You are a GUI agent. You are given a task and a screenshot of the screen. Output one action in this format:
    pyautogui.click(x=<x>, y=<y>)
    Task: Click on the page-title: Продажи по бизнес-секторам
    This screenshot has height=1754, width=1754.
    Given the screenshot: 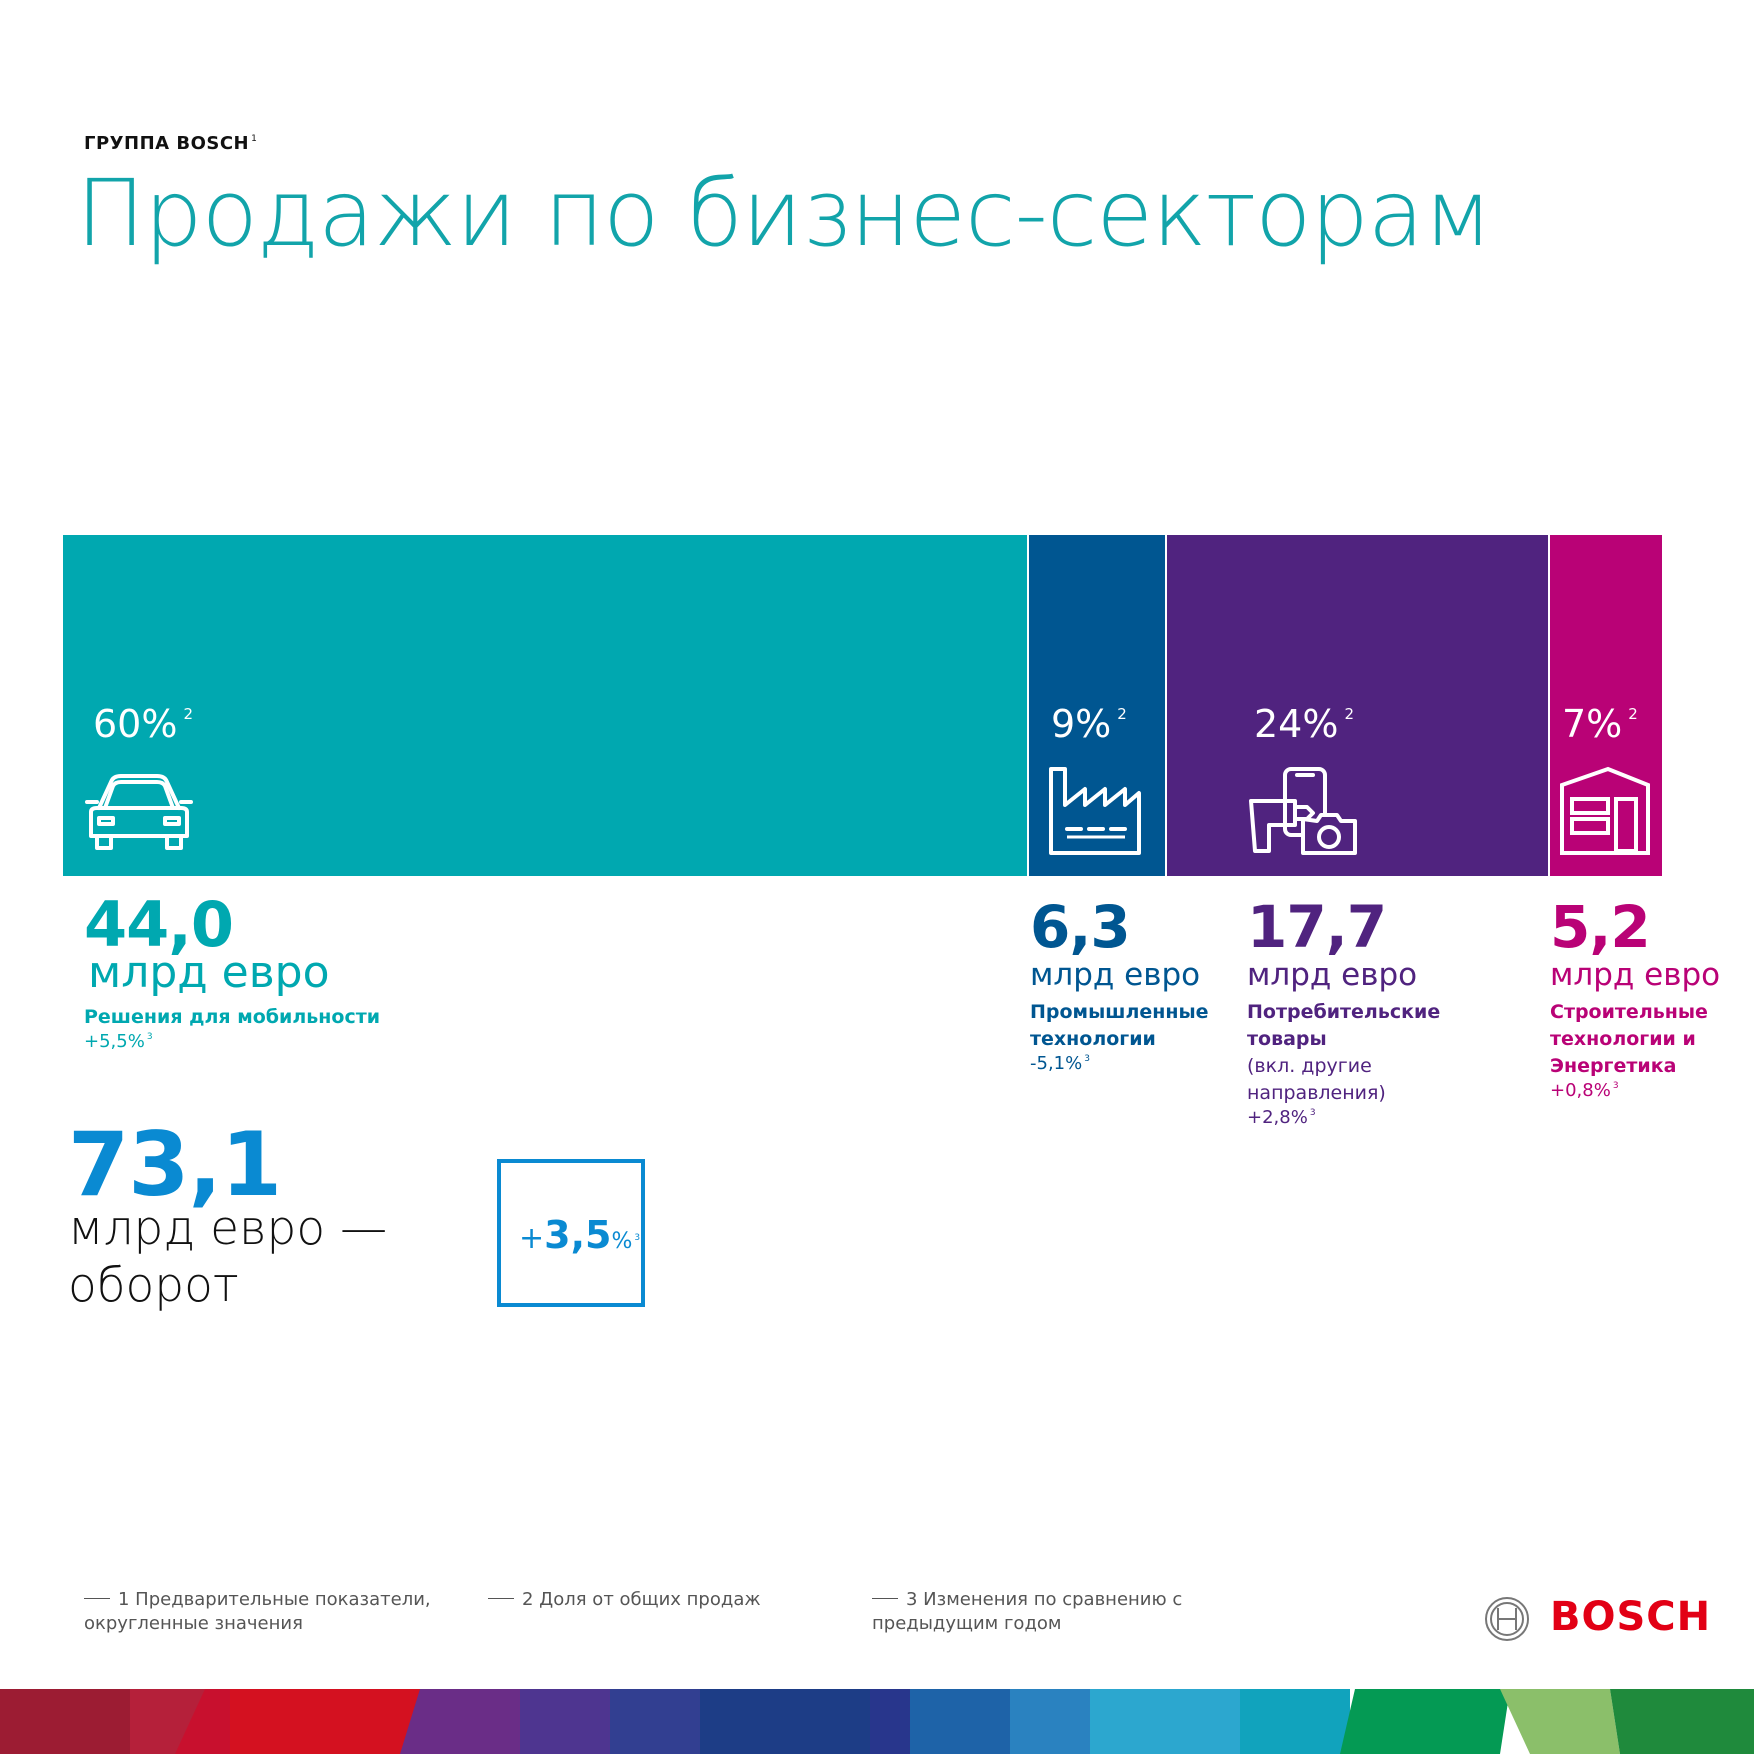 What is the action you would take?
    pyautogui.click(x=784, y=213)
    